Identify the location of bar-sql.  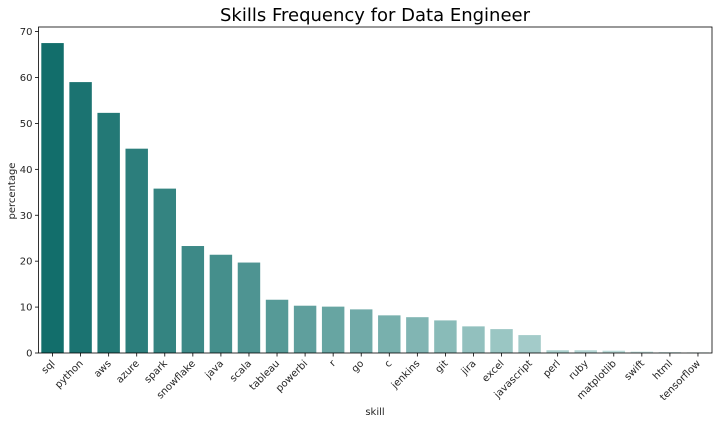
(52, 198).